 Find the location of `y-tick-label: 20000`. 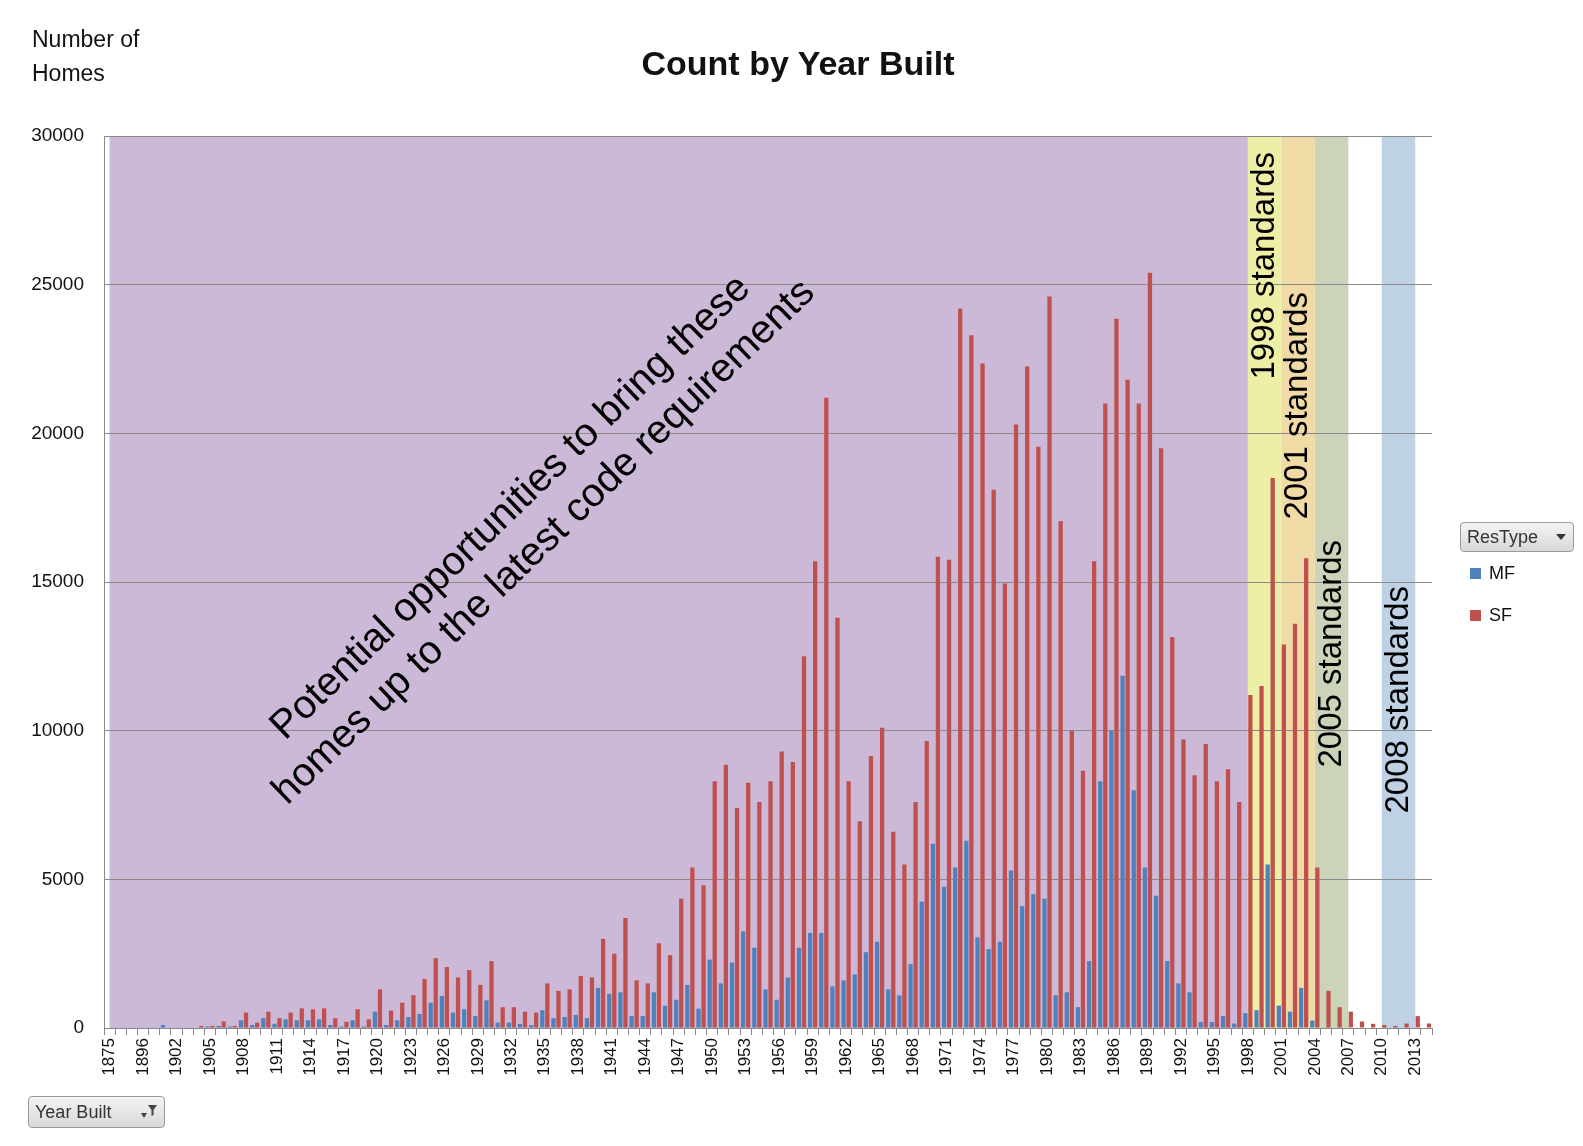

y-tick-label: 20000 is located at coordinates (57, 432).